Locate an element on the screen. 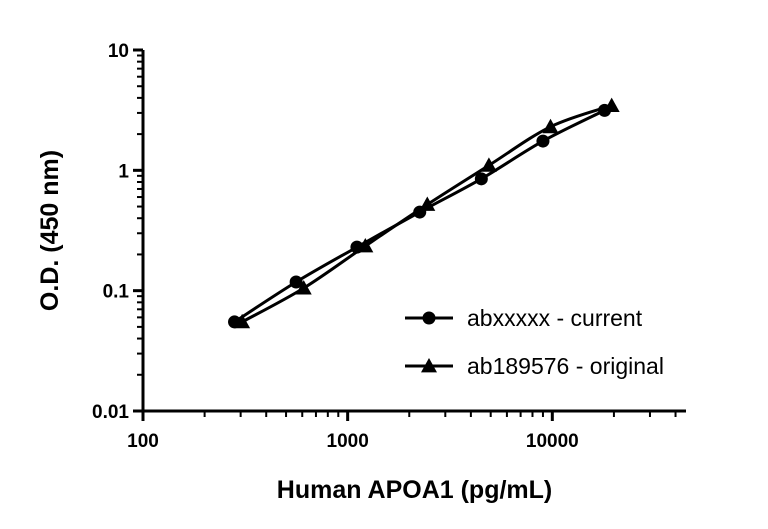 This screenshot has height=529, width=768. legend-item: abxxxxx - current is located at coordinates (524, 318).